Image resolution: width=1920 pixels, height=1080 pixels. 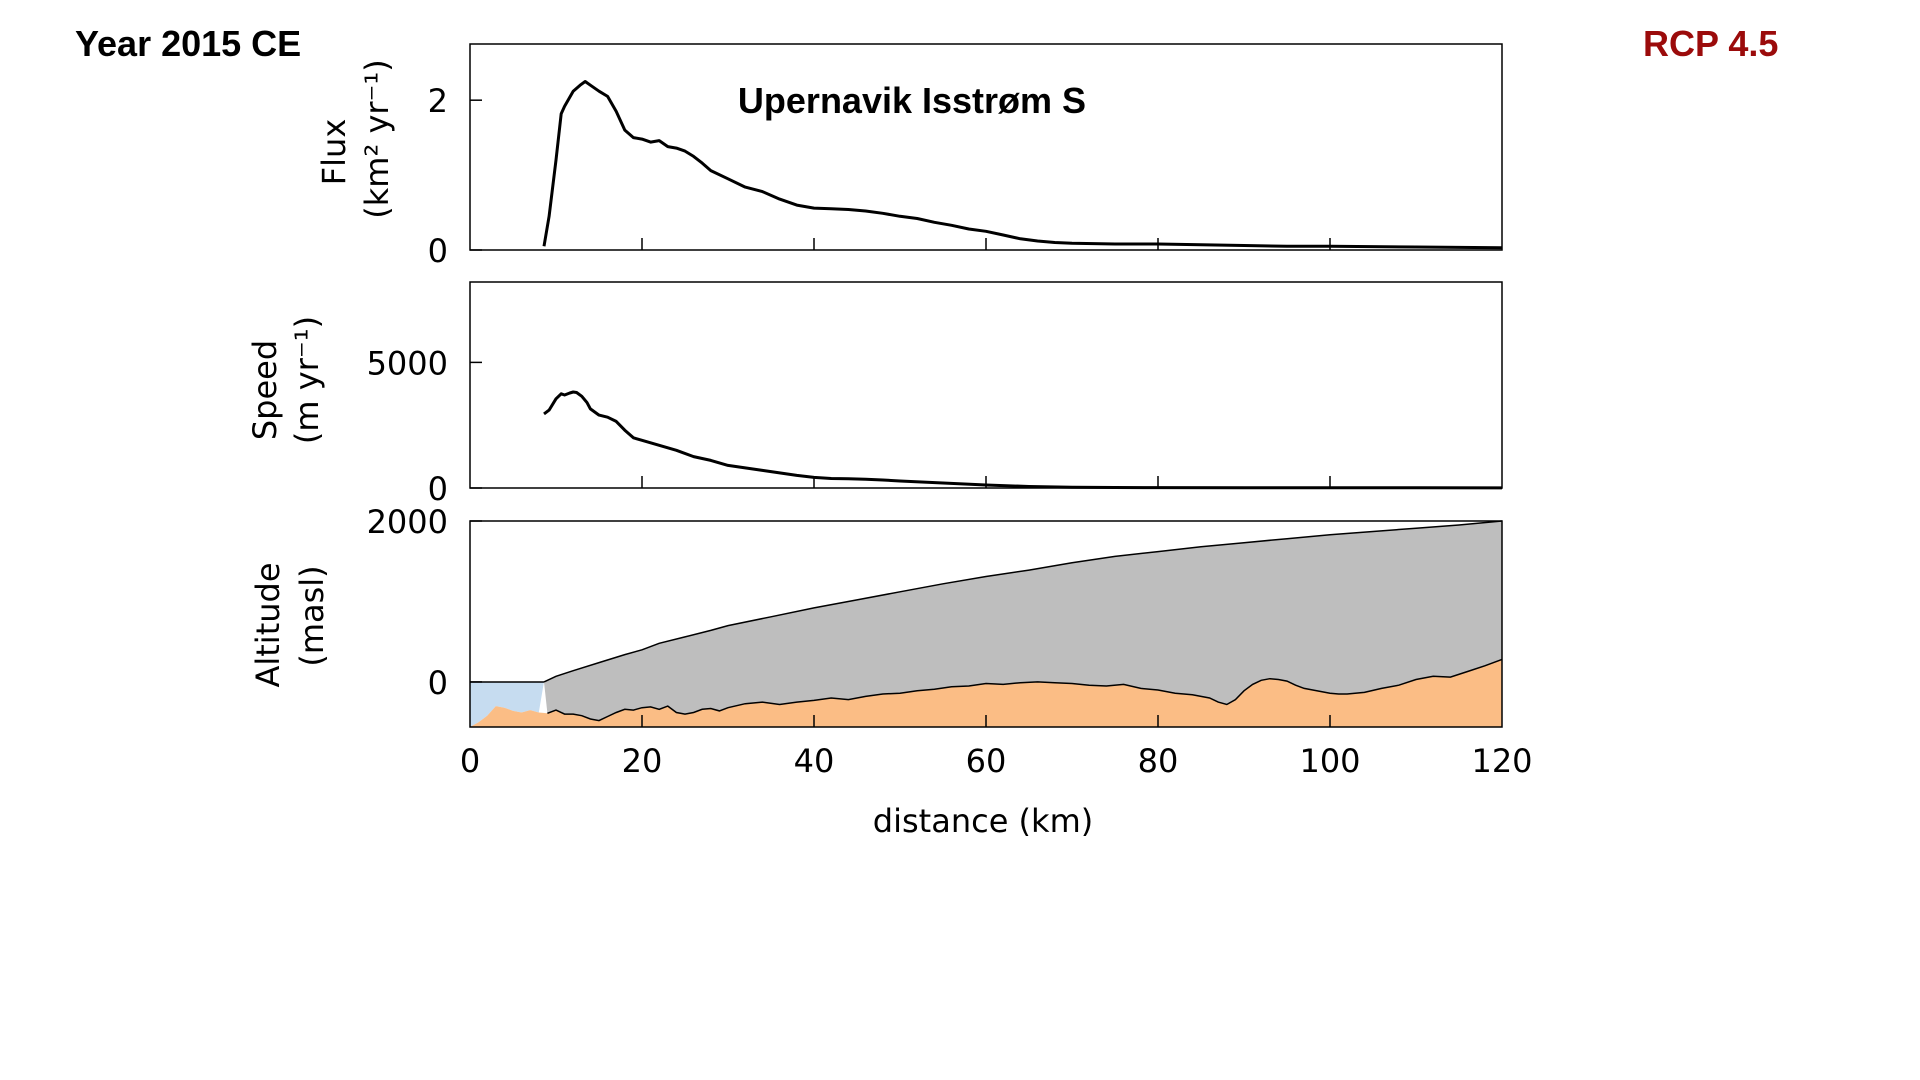 What do you see at coordinates (1501, 761) in the screenshot?
I see `xtick-label: 120` at bounding box center [1501, 761].